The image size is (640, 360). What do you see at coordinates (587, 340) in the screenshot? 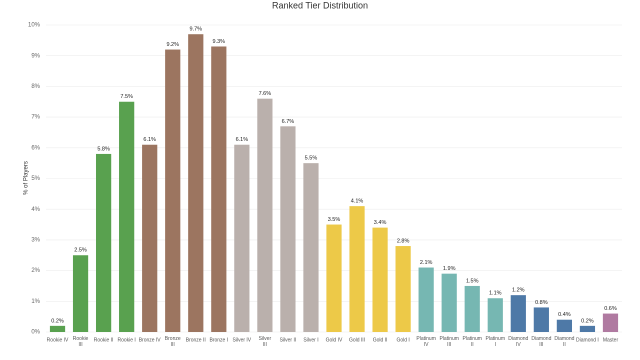
I see `x-tick-label: Diamond I` at bounding box center [587, 340].